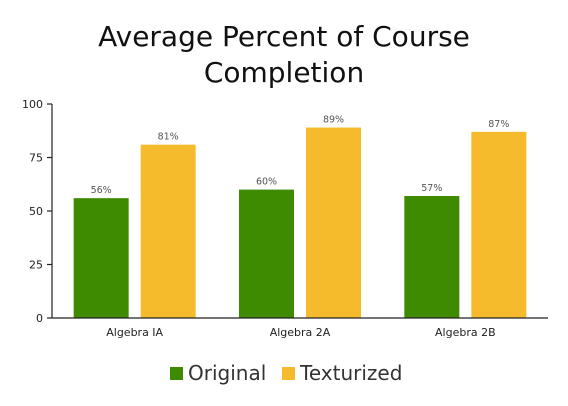  I want to click on y-tick-label: 100, so click(32, 104).